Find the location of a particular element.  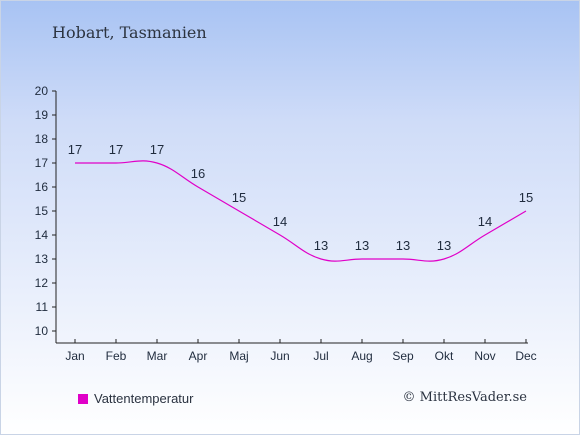

x-tick-label: Feb is located at coordinates (116, 356).